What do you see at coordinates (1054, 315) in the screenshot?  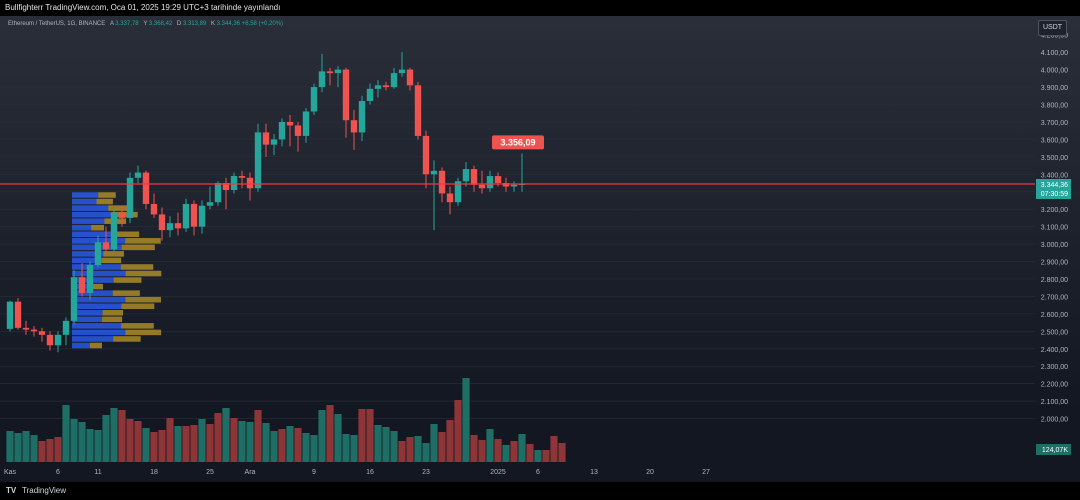 I see `y-tick-label: 2.600,00` at bounding box center [1054, 315].